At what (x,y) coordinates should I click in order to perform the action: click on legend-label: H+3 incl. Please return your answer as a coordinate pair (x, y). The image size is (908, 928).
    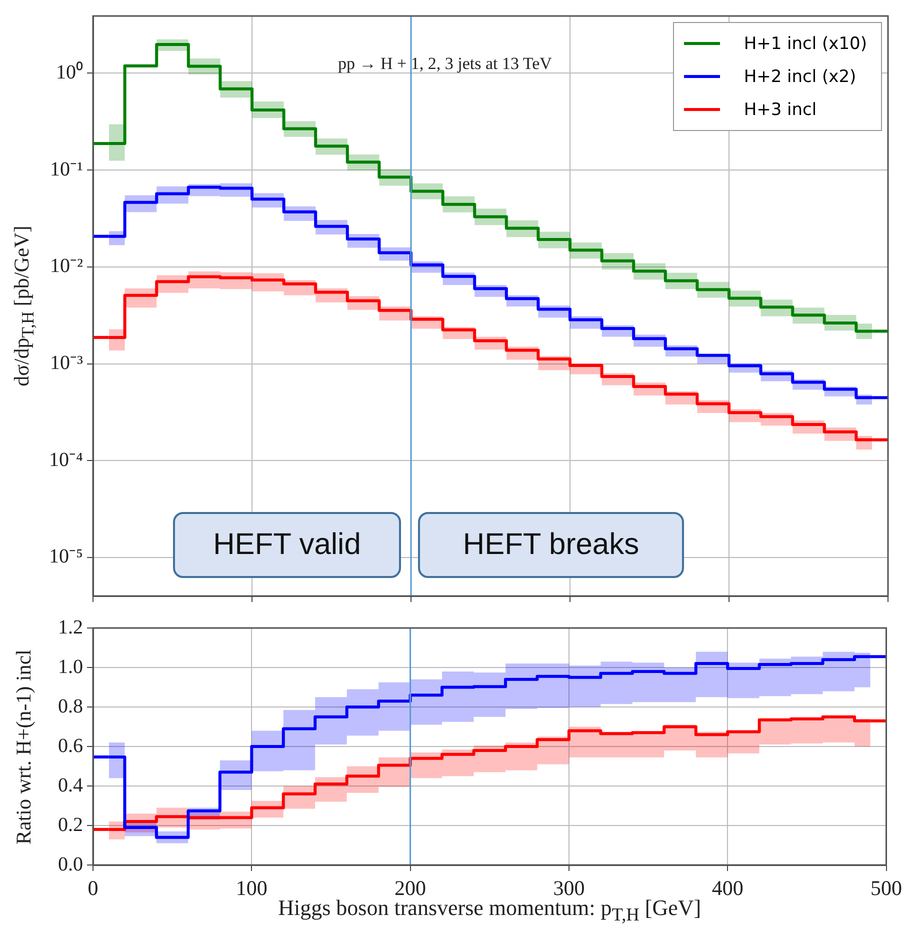
    Looking at the image, I should click on (780, 110).